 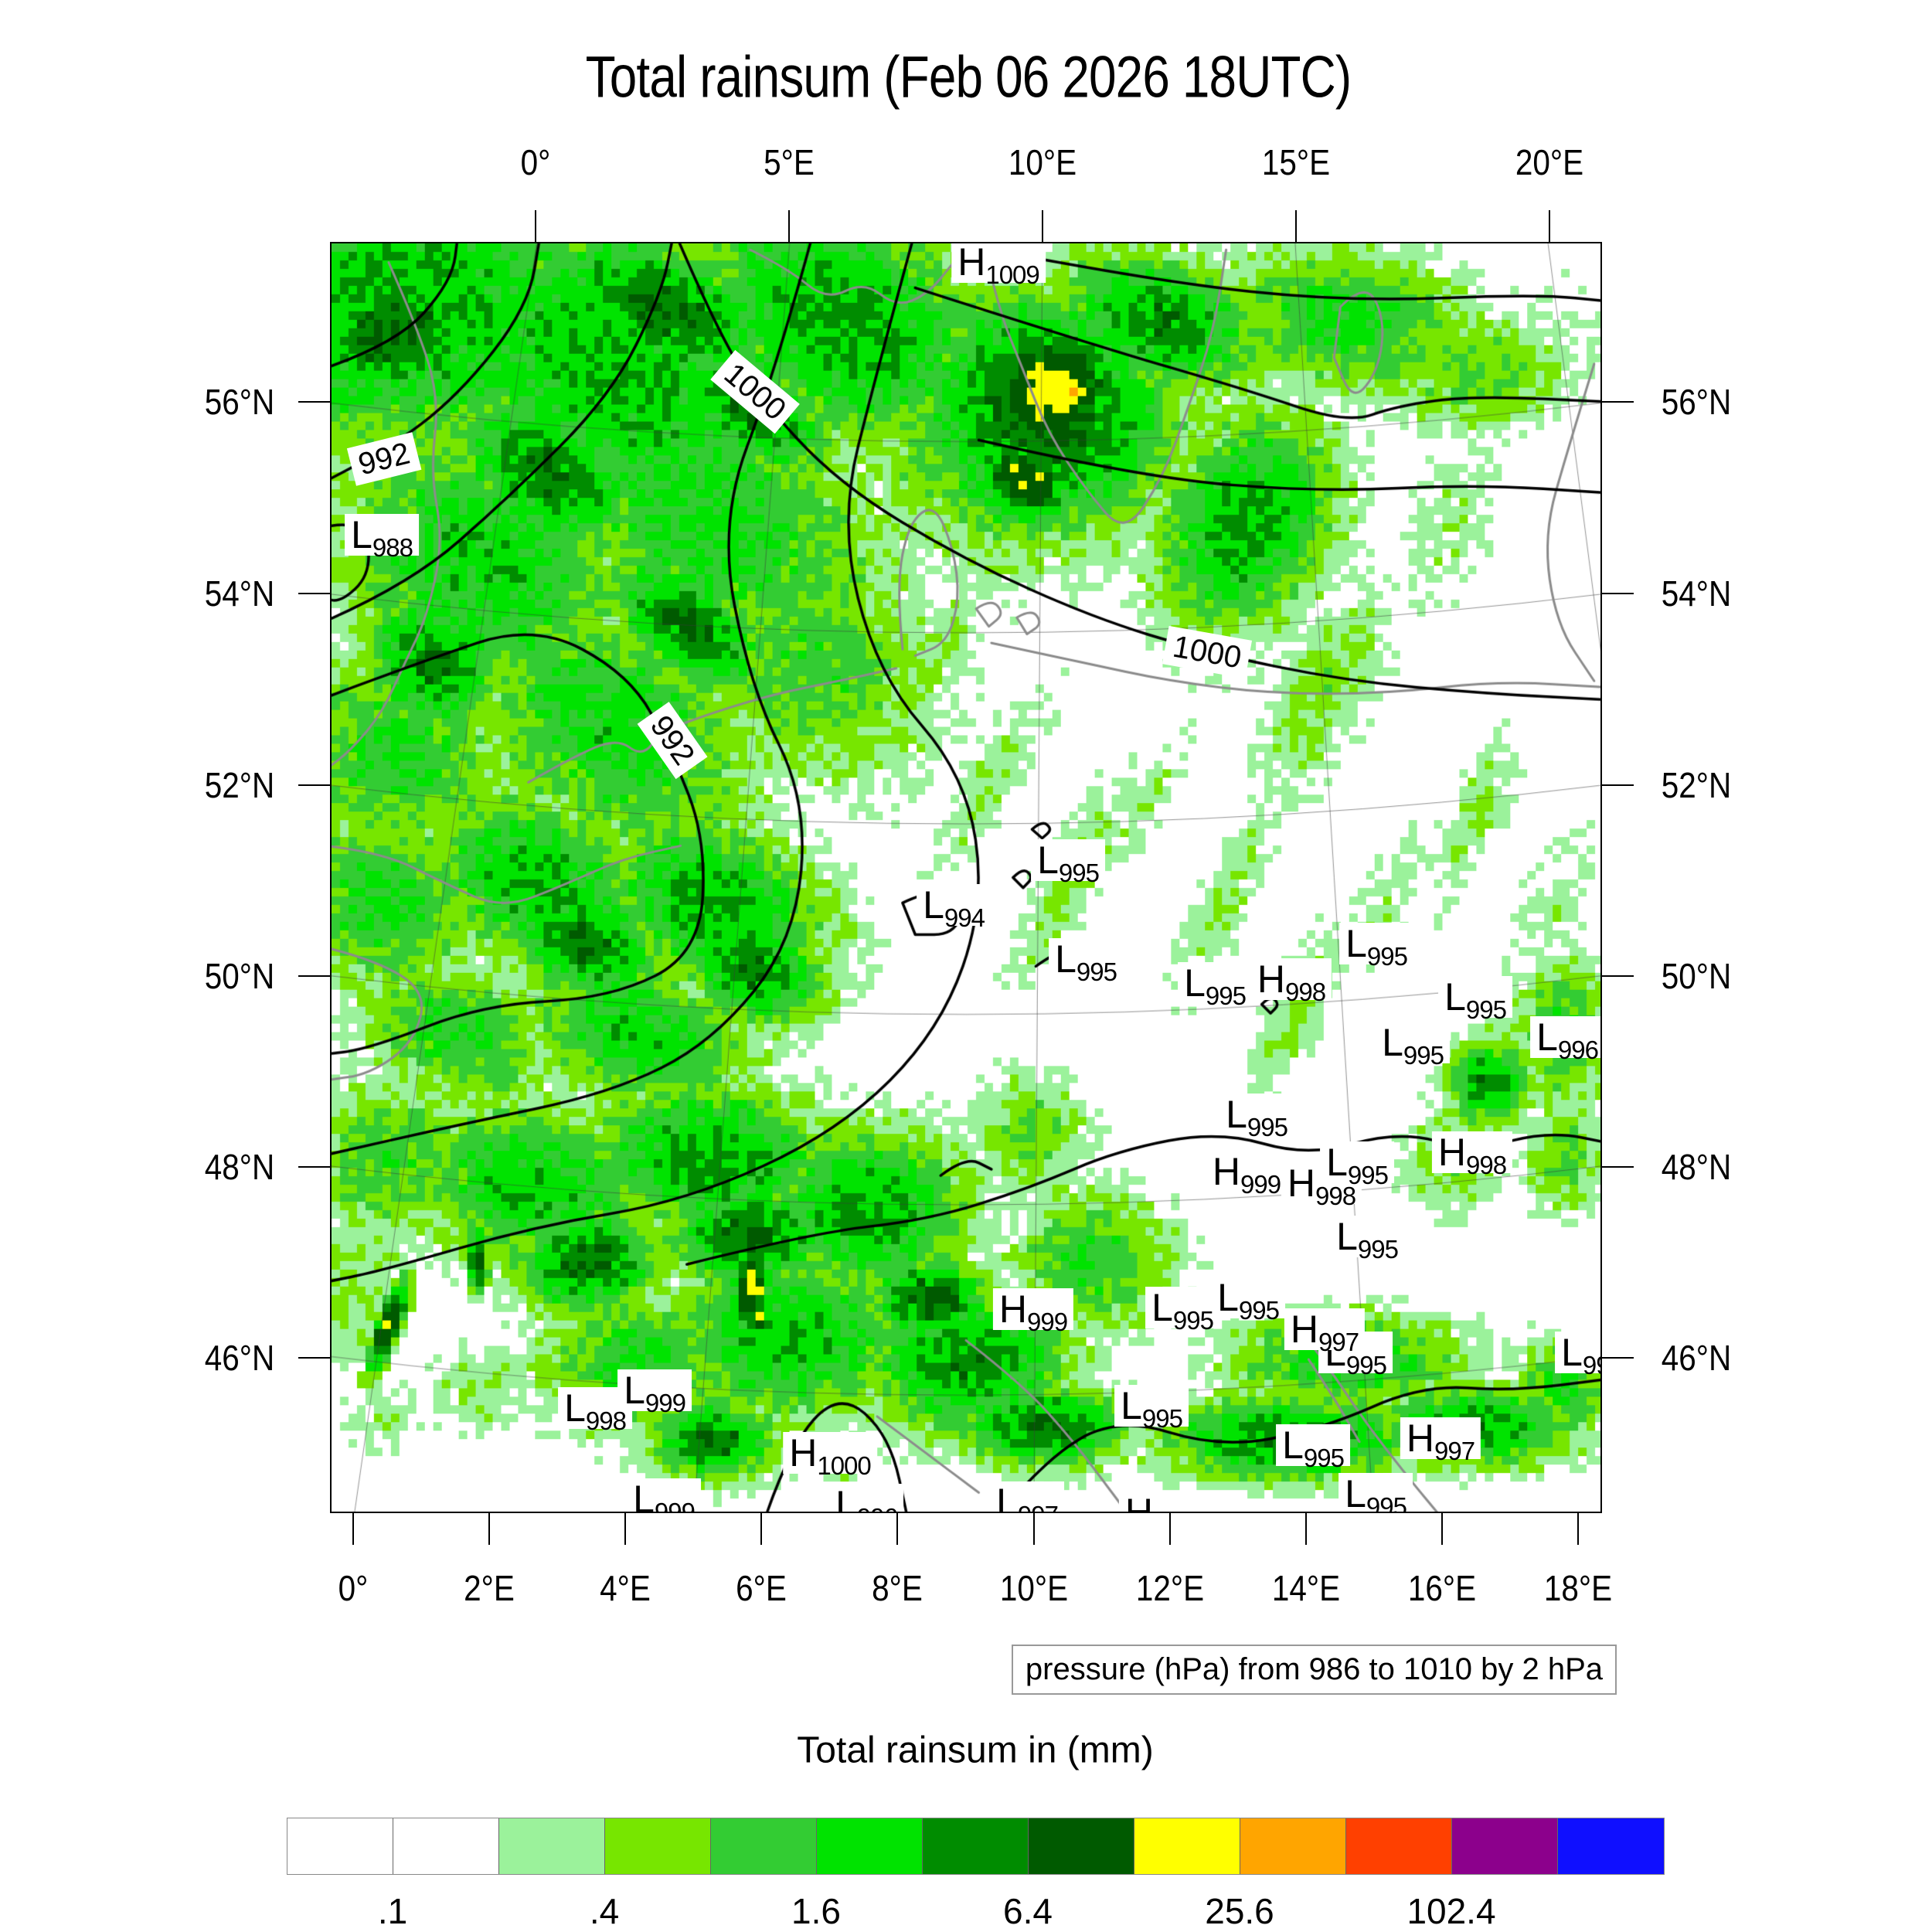 I want to click on bottom-axis-label: 14°E, so click(x=1306, y=1588).